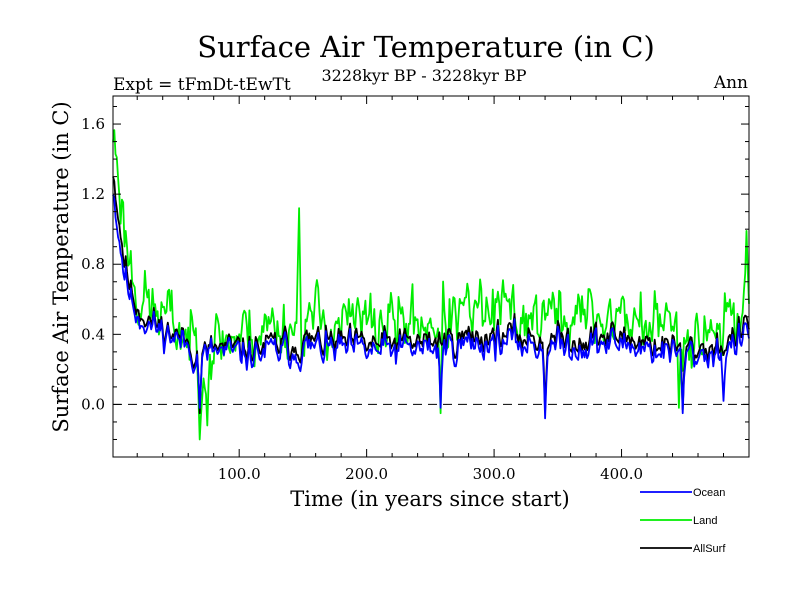 Image resolution: width=800 pixels, height=600 pixels. I want to click on x-tick-label: 200.0, so click(366, 474).